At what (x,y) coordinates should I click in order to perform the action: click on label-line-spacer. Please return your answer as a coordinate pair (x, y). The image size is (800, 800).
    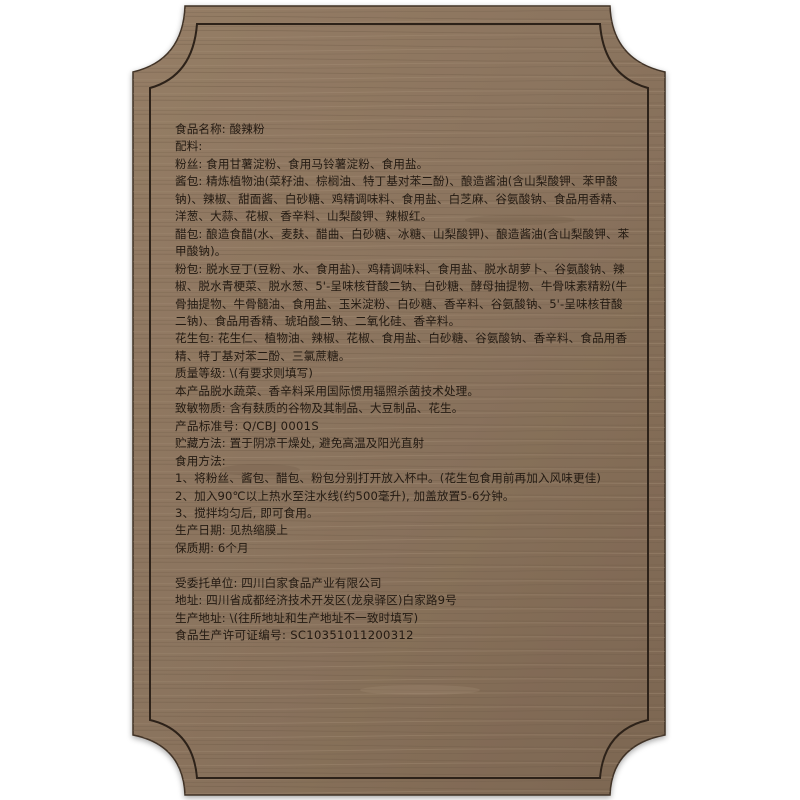
    Looking at the image, I should click on (402, 565).